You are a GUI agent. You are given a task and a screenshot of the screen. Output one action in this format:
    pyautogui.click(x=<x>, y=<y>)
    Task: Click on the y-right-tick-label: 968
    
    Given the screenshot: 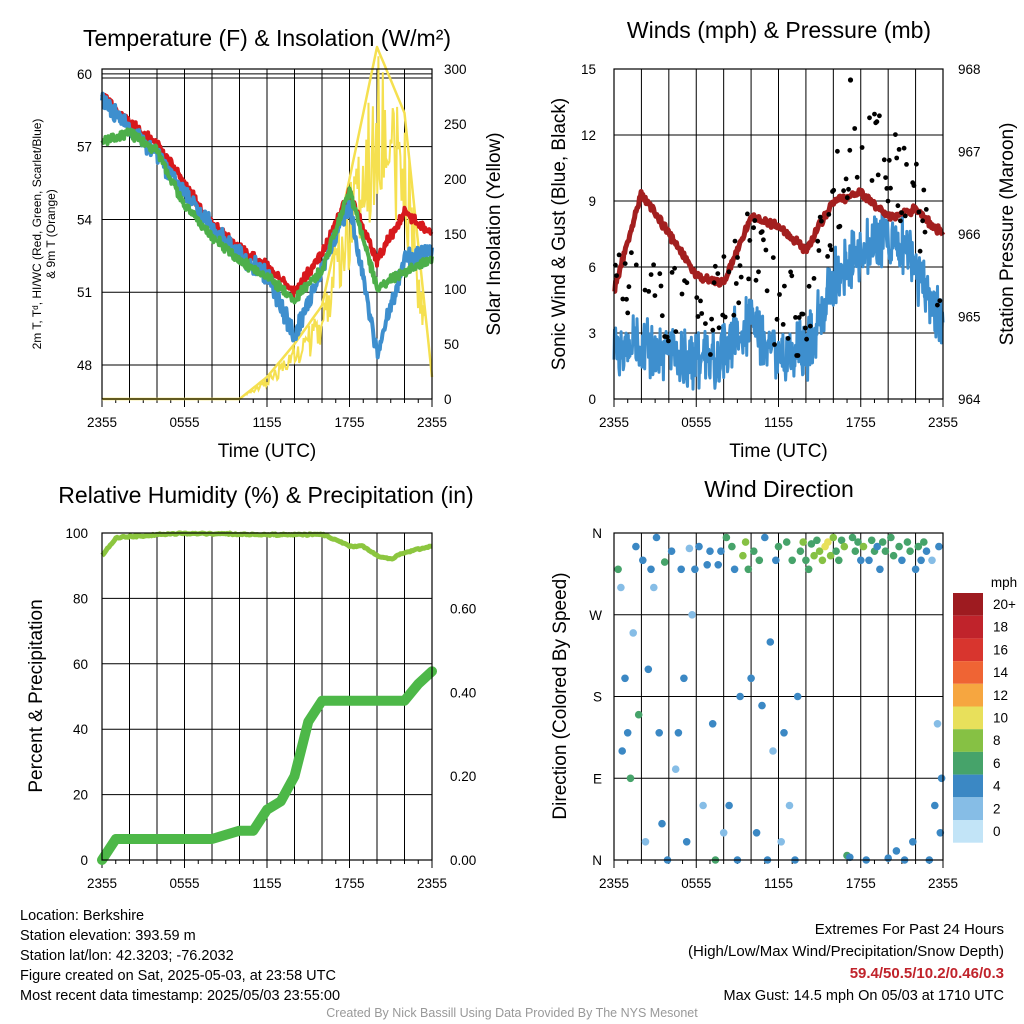 What is the action you would take?
    pyautogui.click(x=969, y=69)
    